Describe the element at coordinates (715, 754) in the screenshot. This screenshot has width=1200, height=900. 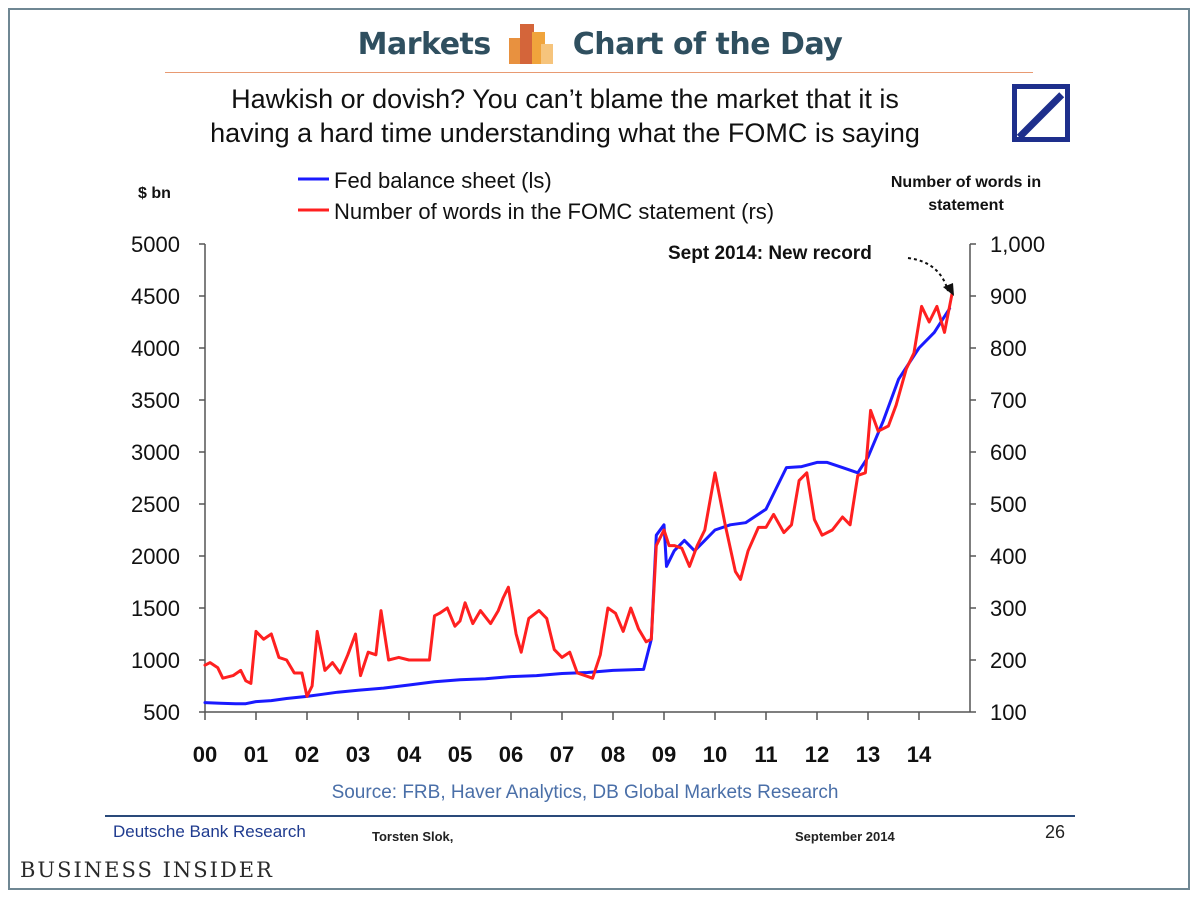
I see `x-tick-label: 10` at that location.